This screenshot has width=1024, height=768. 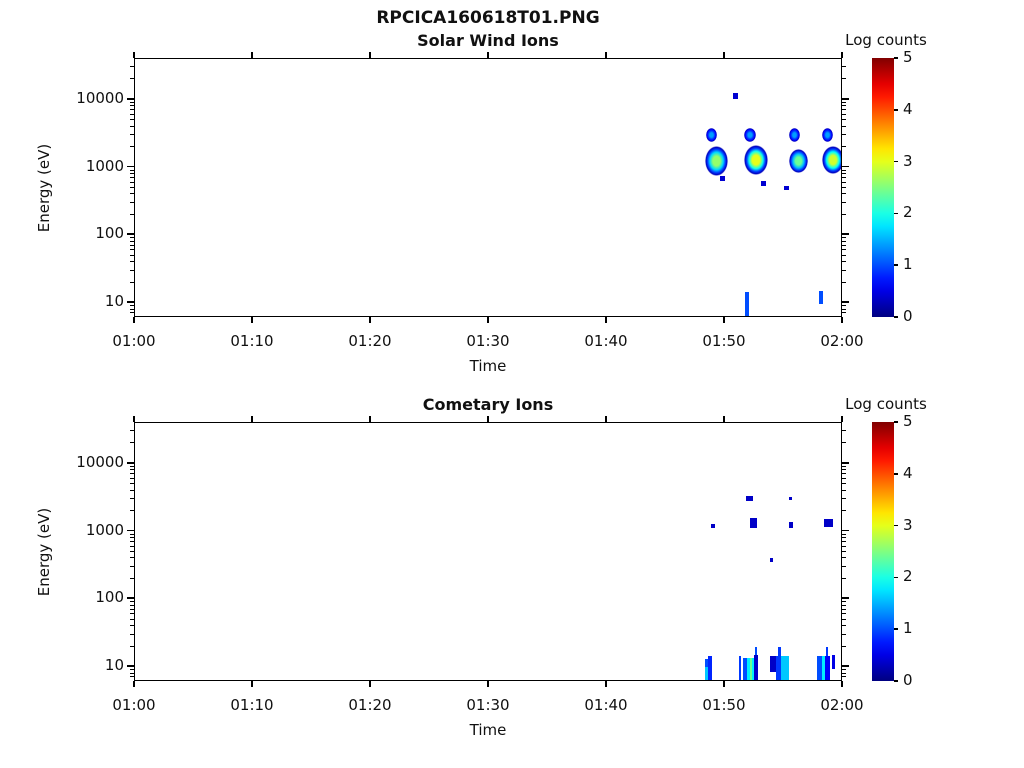 I want to click on colorbar-tick-label: 5, so click(x=908, y=57).